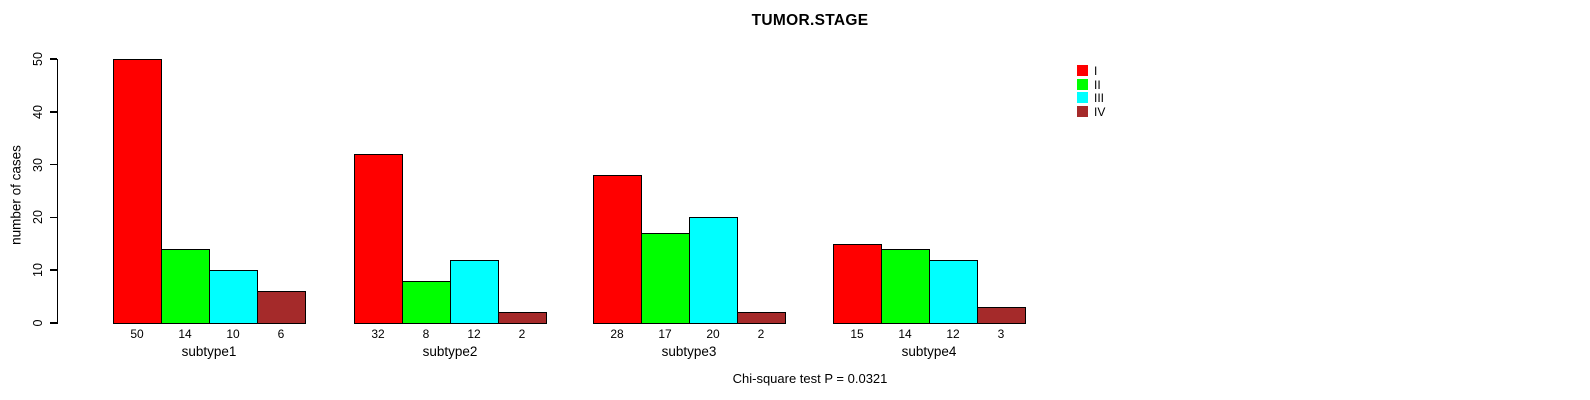 Image resolution: width=1590 pixels, height=400 pixels. What do you see at coordinates (137, 191) in the screenshot?
I see `bar-subtype1-stage-I` at bounding box center [137, 191].